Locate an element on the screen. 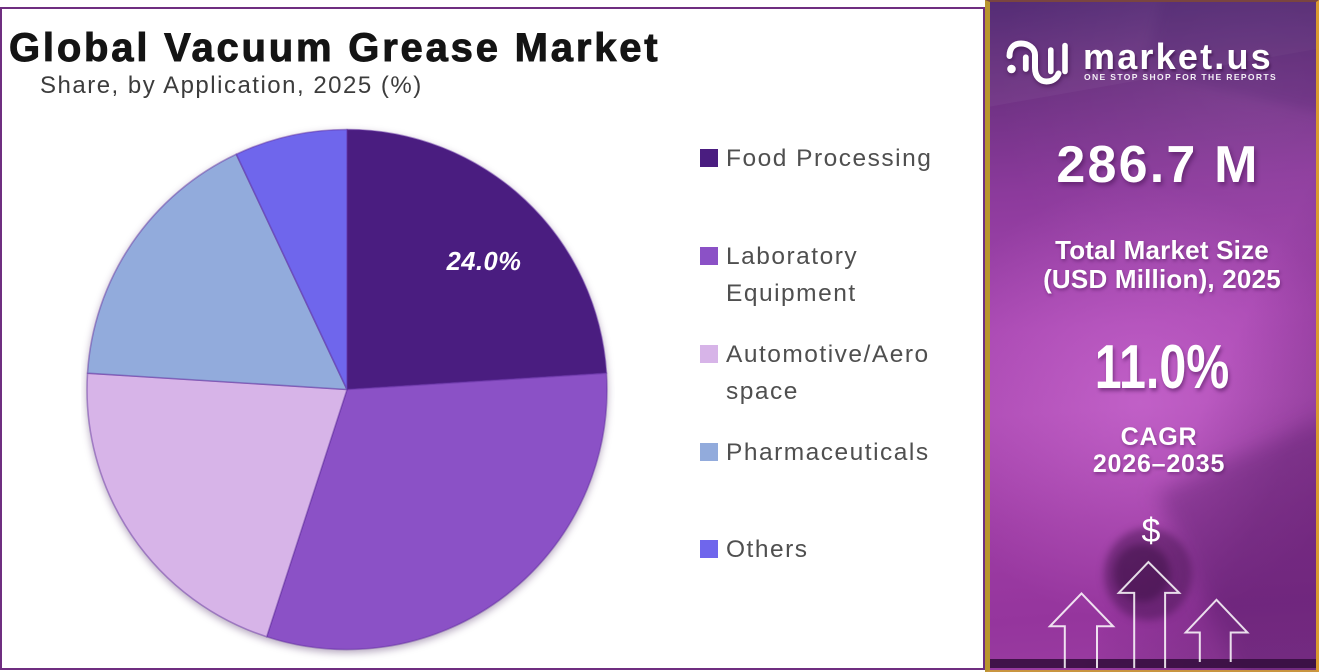 The width and height of the screenshot is (1319, 672). svg-text: 24.0% is located at coordinates (484, 262).